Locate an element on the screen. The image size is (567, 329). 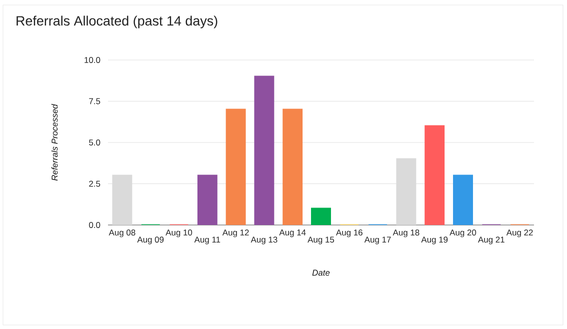
x-tick-label: Aug 20 is located at coordinates (463, 234).